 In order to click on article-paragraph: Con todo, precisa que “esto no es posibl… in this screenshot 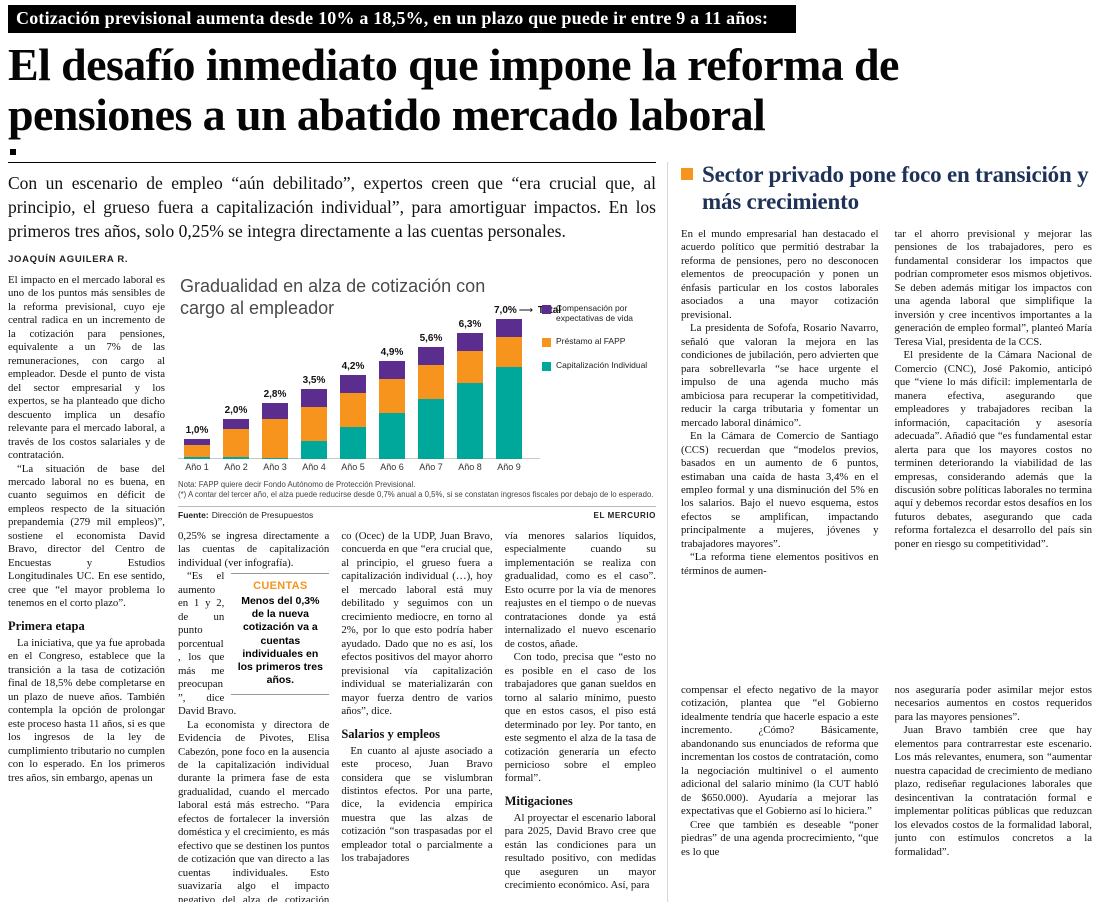, I will do `click(580, 718)`.